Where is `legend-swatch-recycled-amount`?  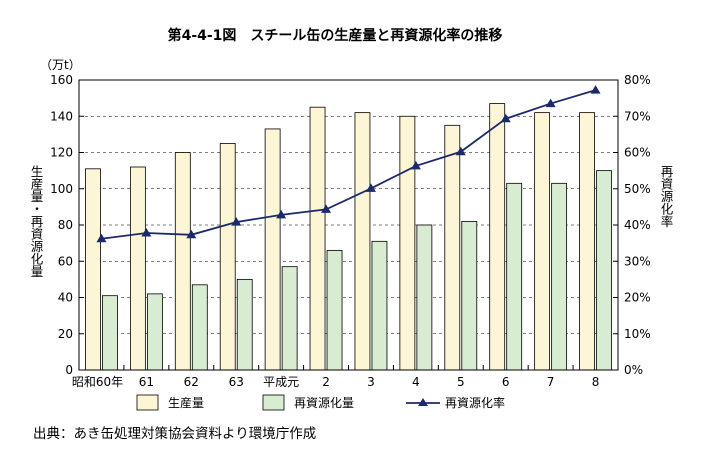
legend-swatch-recycled-amount is located at coordinates (273, 402).